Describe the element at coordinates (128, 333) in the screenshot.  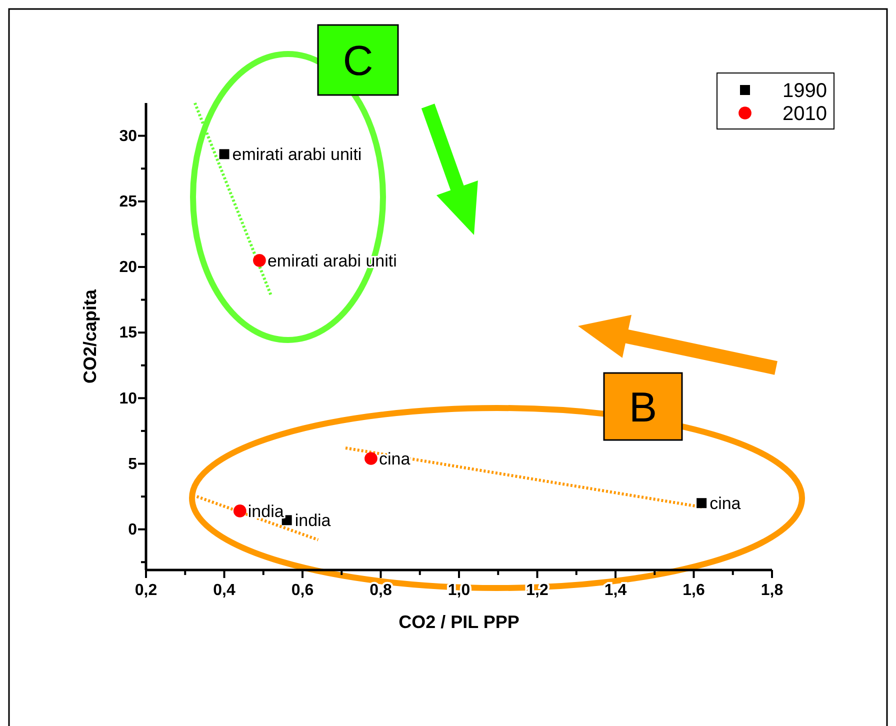
I see `y-tick-label: 15` at that location.